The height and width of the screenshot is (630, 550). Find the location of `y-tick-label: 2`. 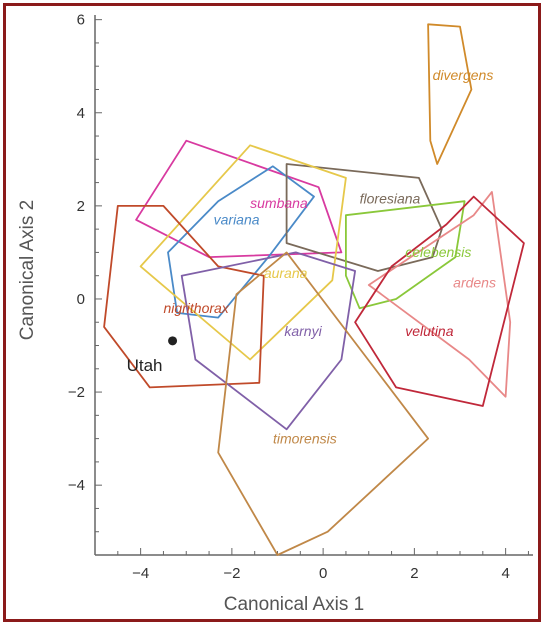

y-tick-label: 2 is located at coordinates (81, 206).